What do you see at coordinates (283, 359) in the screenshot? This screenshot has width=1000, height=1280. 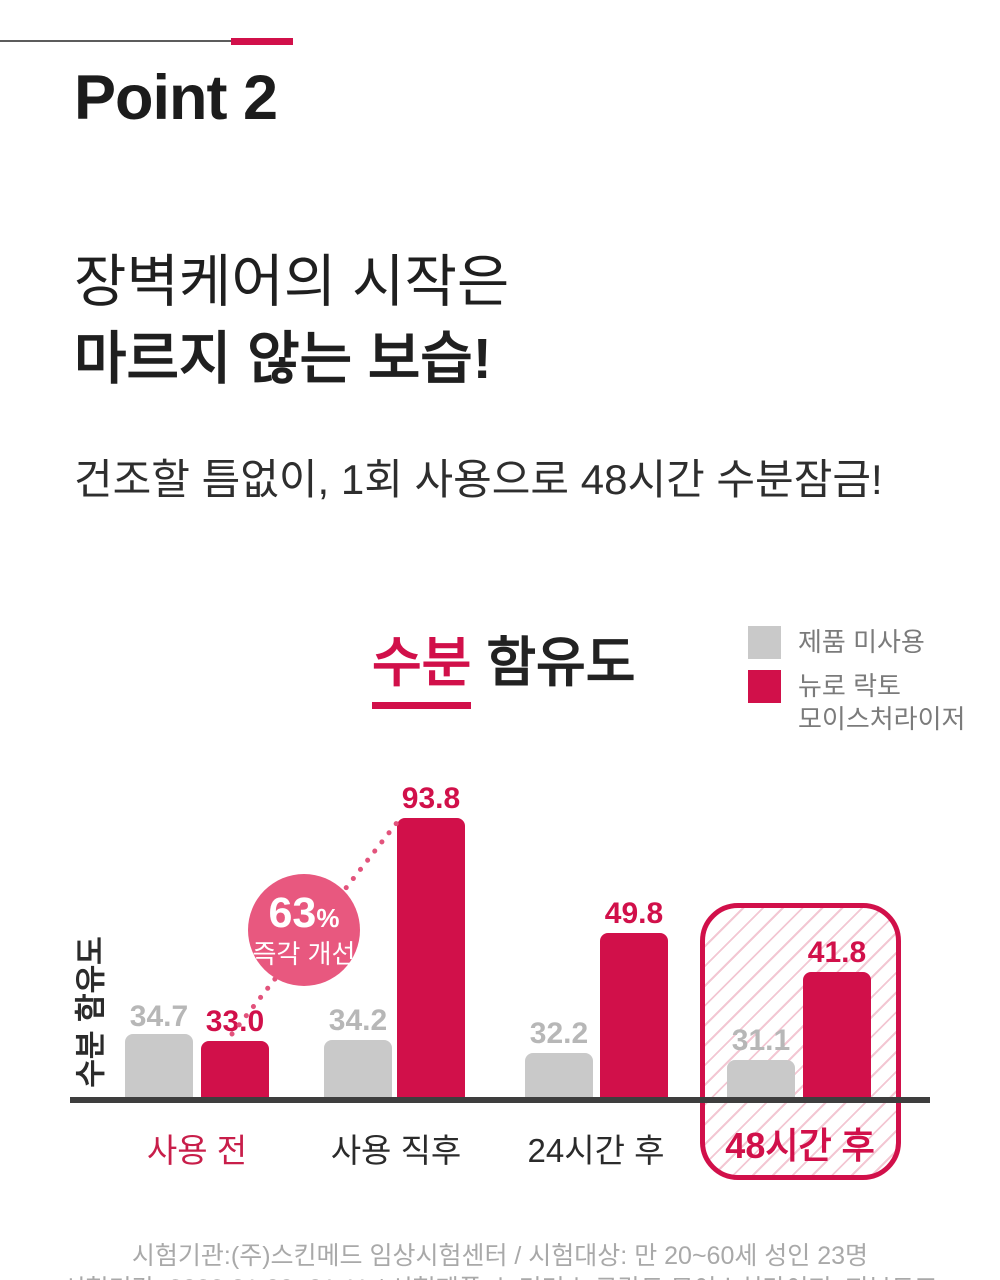 I see `headline-line2: 마르지 않는 보습!` at bounding box center [283, 359].